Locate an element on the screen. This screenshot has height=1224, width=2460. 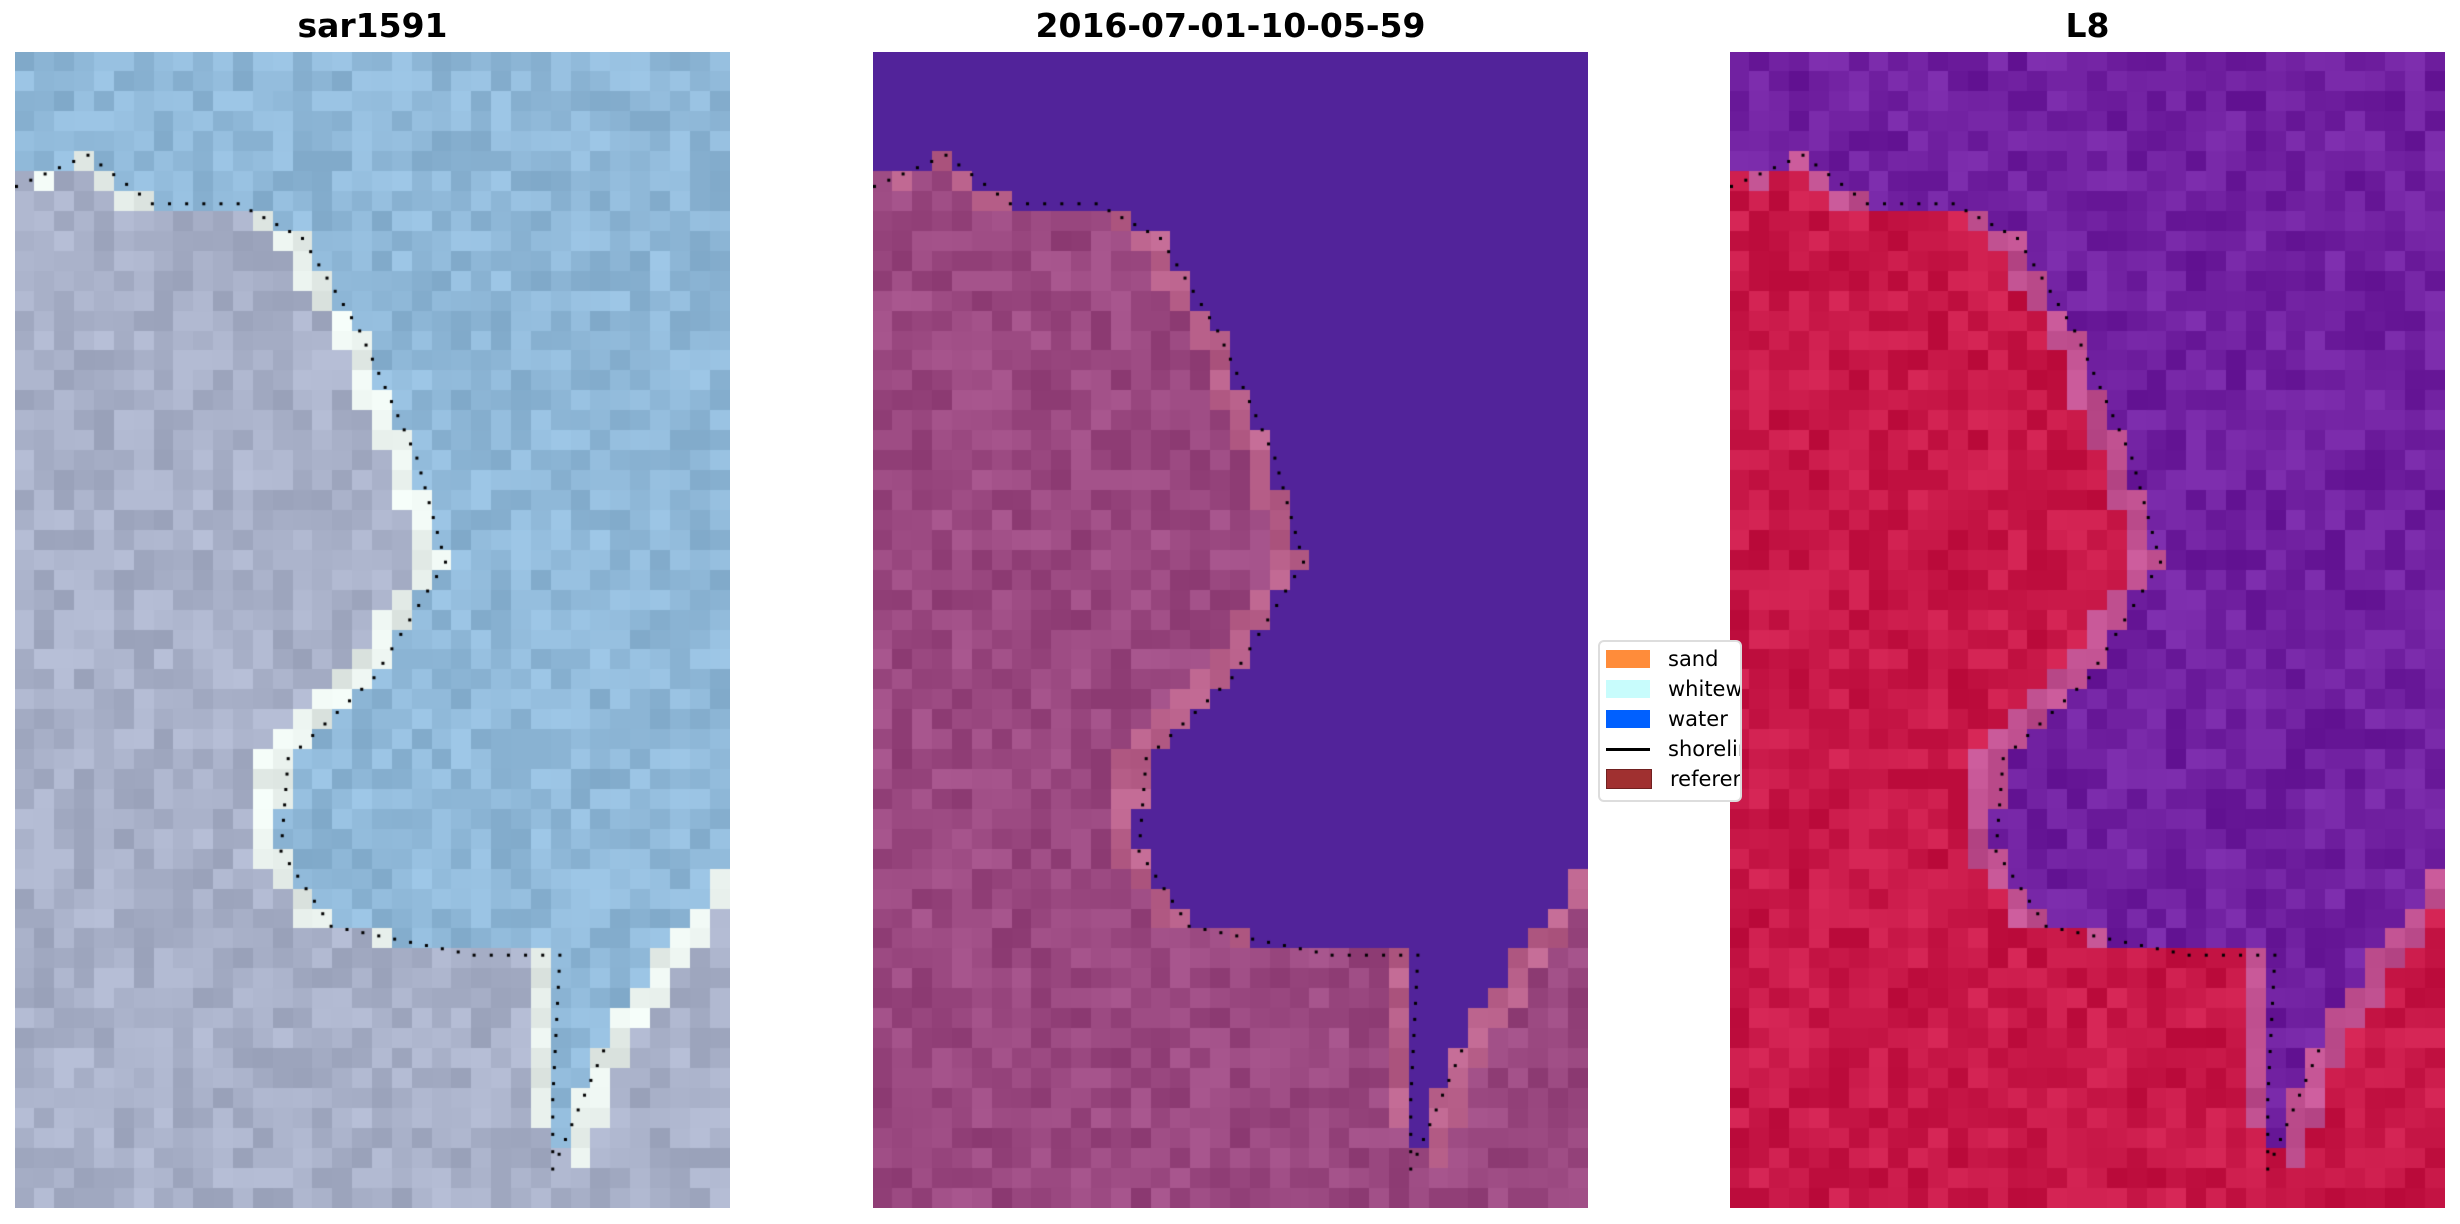
shoreline-line-swatch is located at coordinates (1628, 749).